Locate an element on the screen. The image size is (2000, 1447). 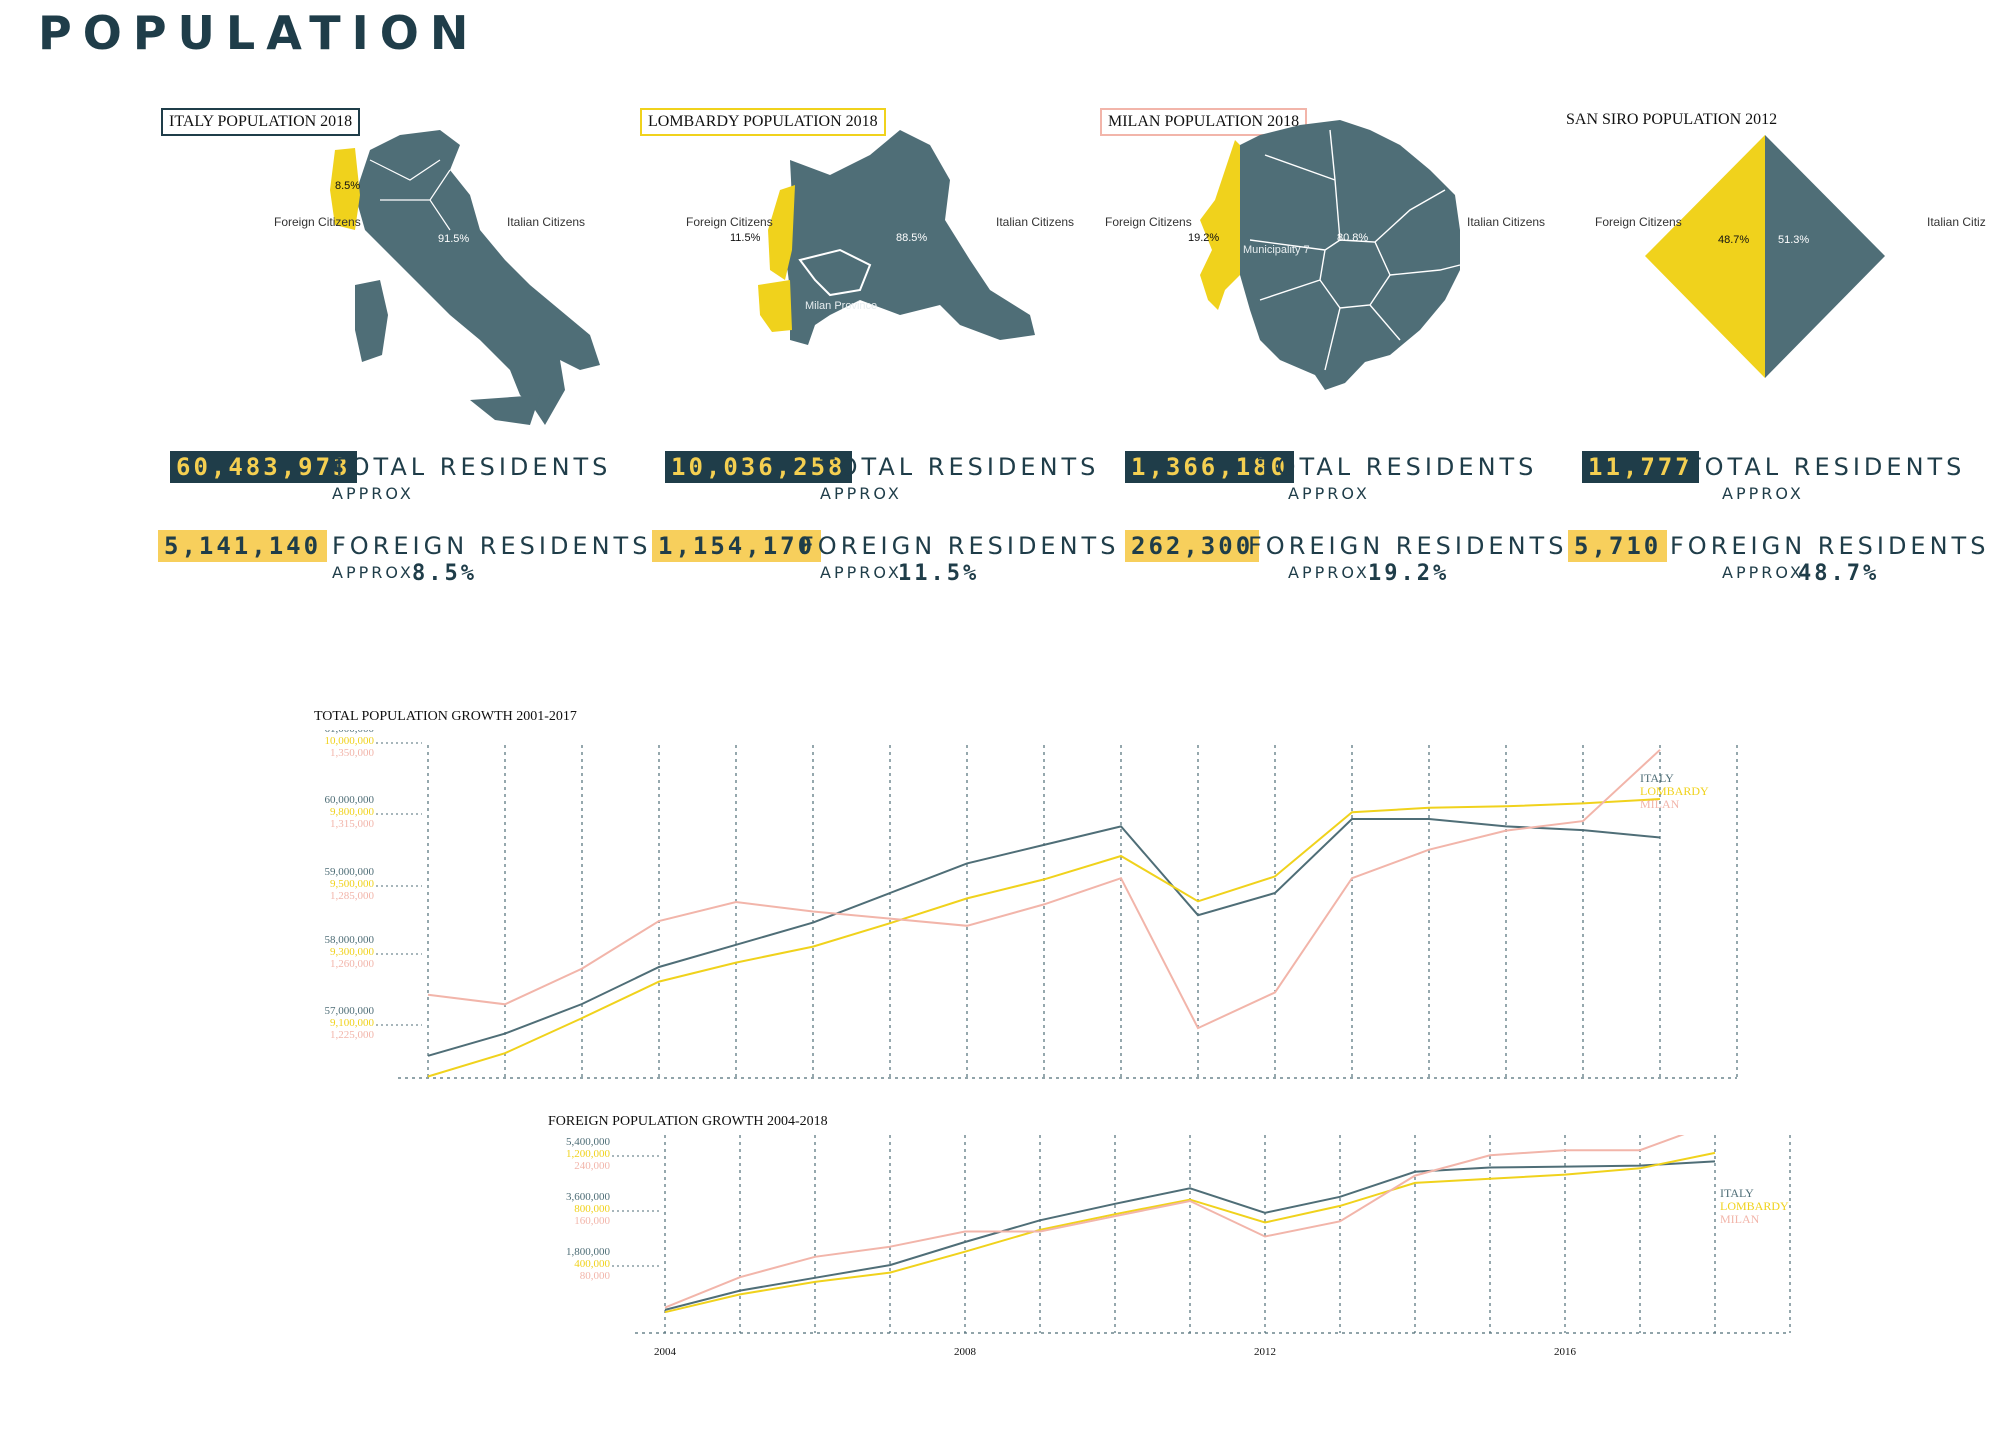
y-tick-label: 9,100,000 is located at coordinates (352, 1023).